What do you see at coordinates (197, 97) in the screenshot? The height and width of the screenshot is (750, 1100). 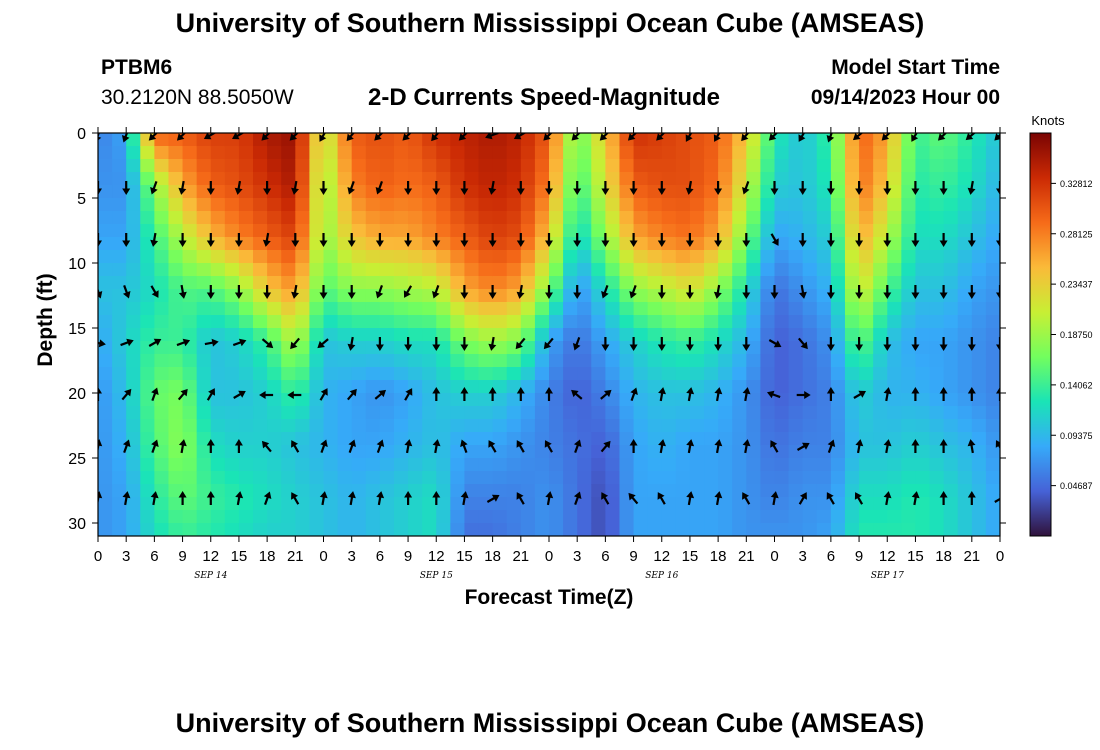 I see `station-coordinates: 30.2120N 88.5050W` at bounding box center [197, 97].